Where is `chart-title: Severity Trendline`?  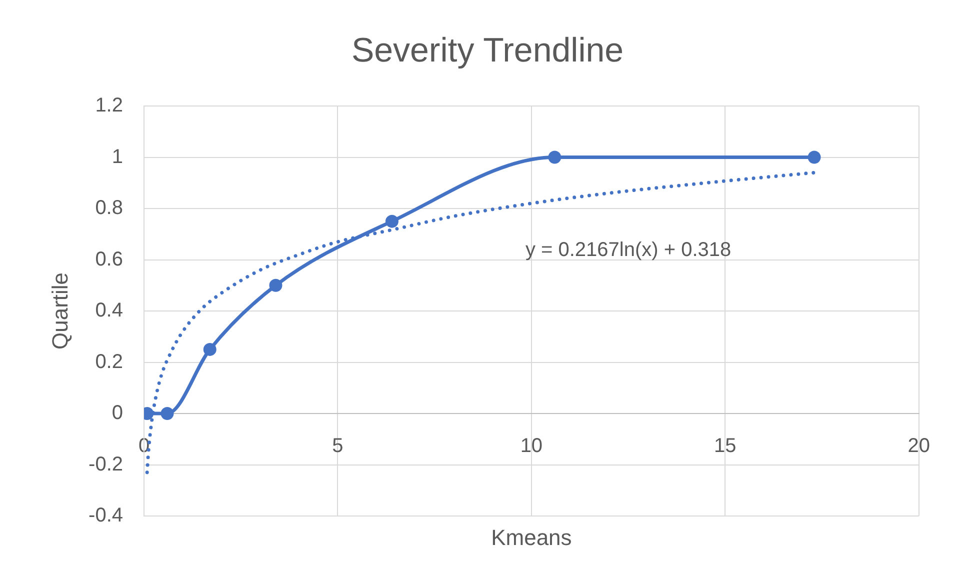
chart-title: Severity Trendline is located at coordinates (487, 50).